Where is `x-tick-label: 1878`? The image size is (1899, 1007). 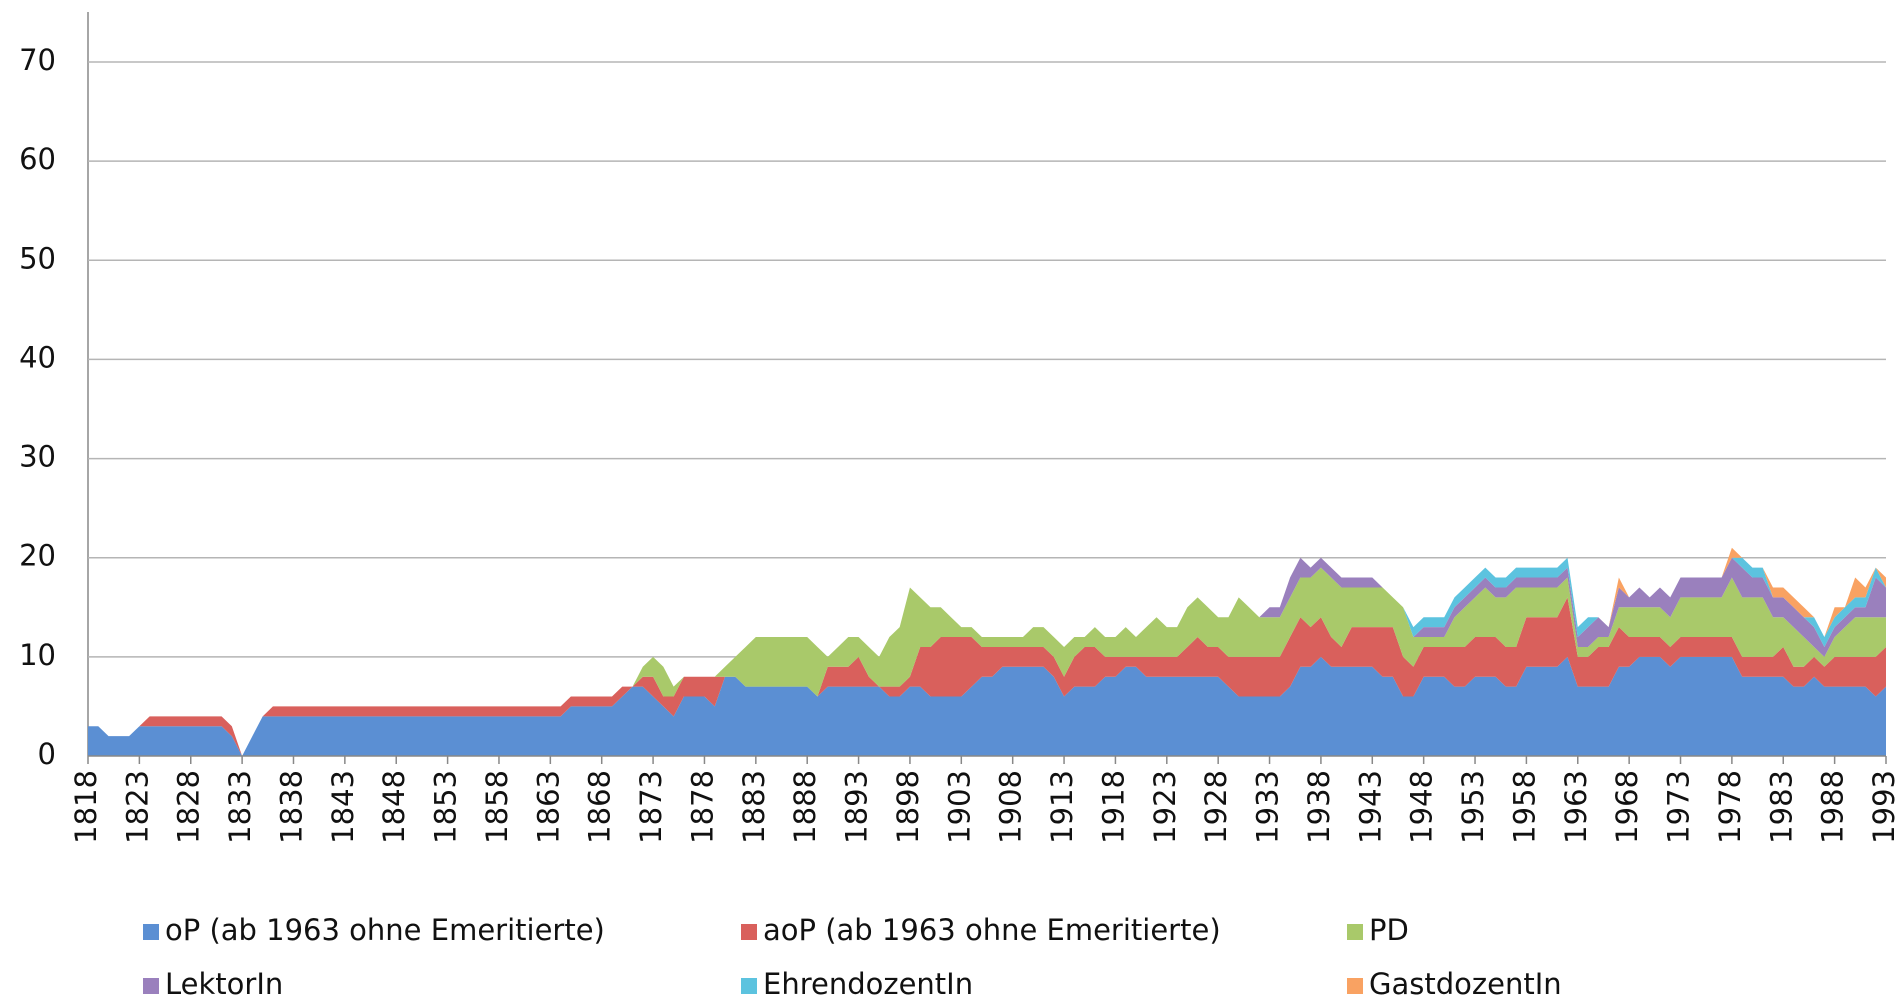 x-tick-label: 1878 is located at coordinates (702, 807).